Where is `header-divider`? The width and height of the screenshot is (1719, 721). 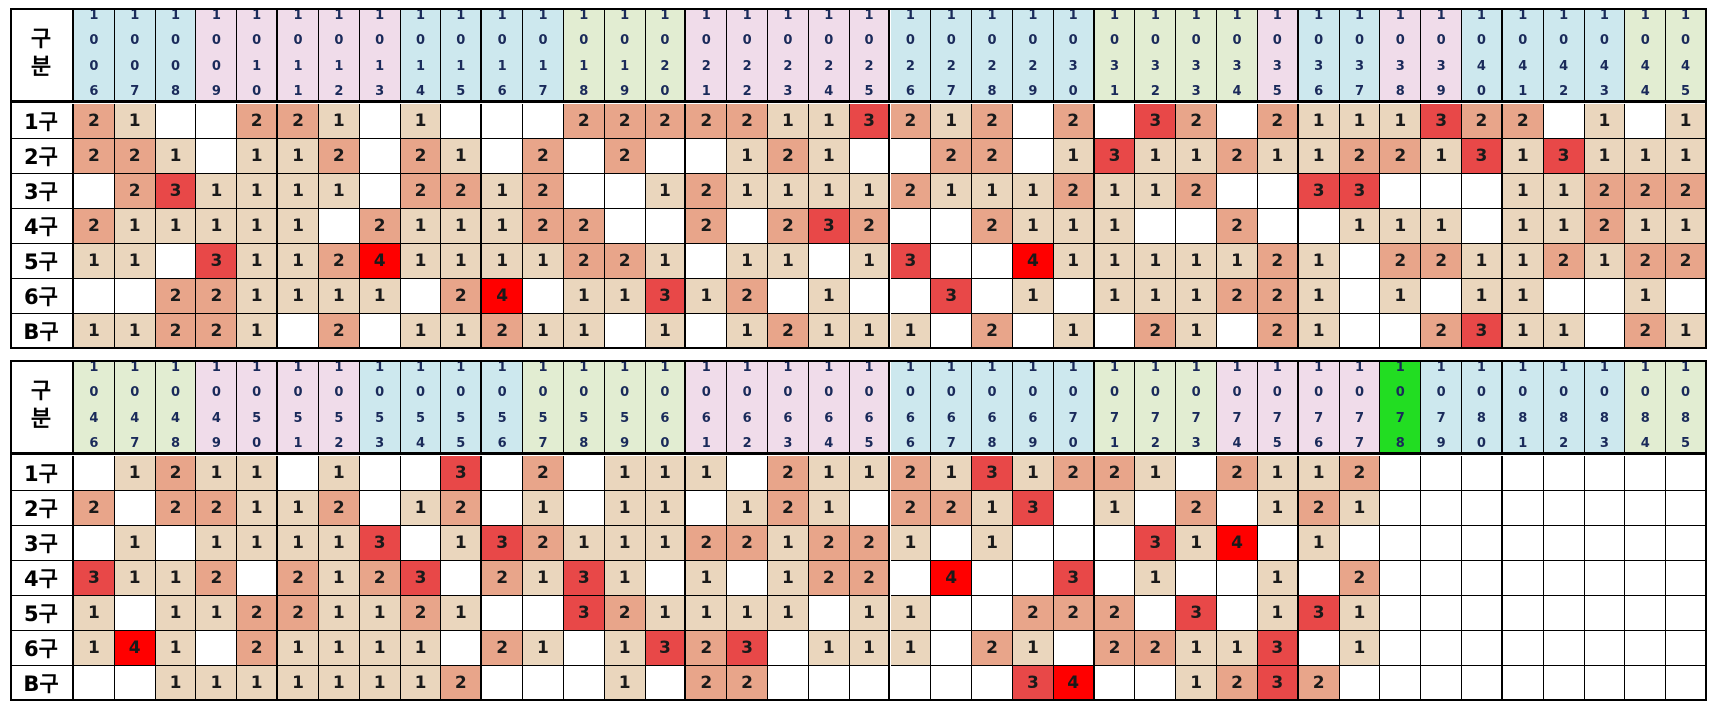
header-divider is located at coordinates (858, 101).